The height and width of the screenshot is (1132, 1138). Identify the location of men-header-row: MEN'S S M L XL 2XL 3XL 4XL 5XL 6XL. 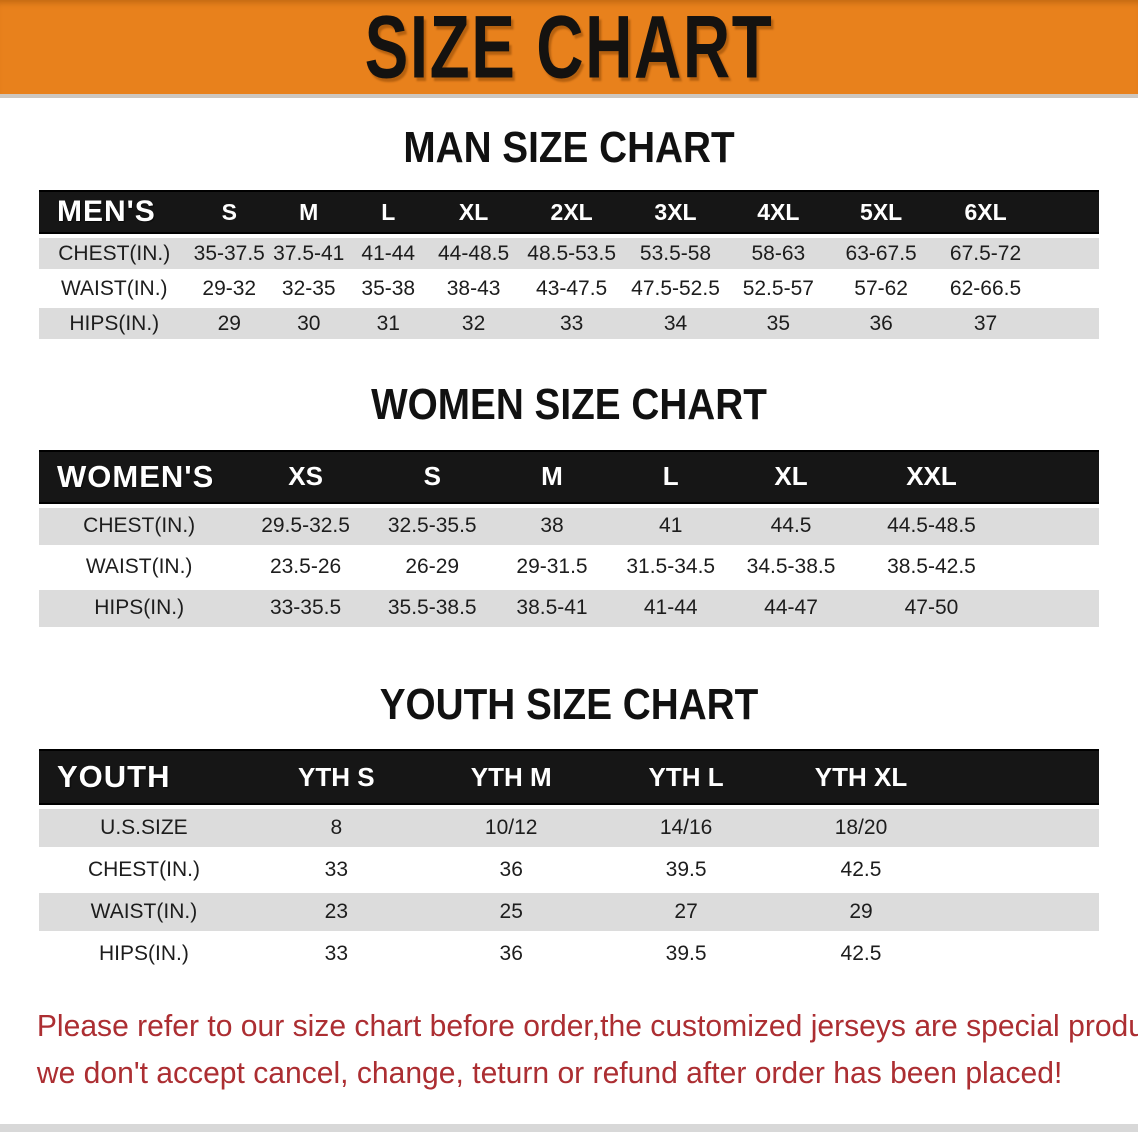
(569, 212).